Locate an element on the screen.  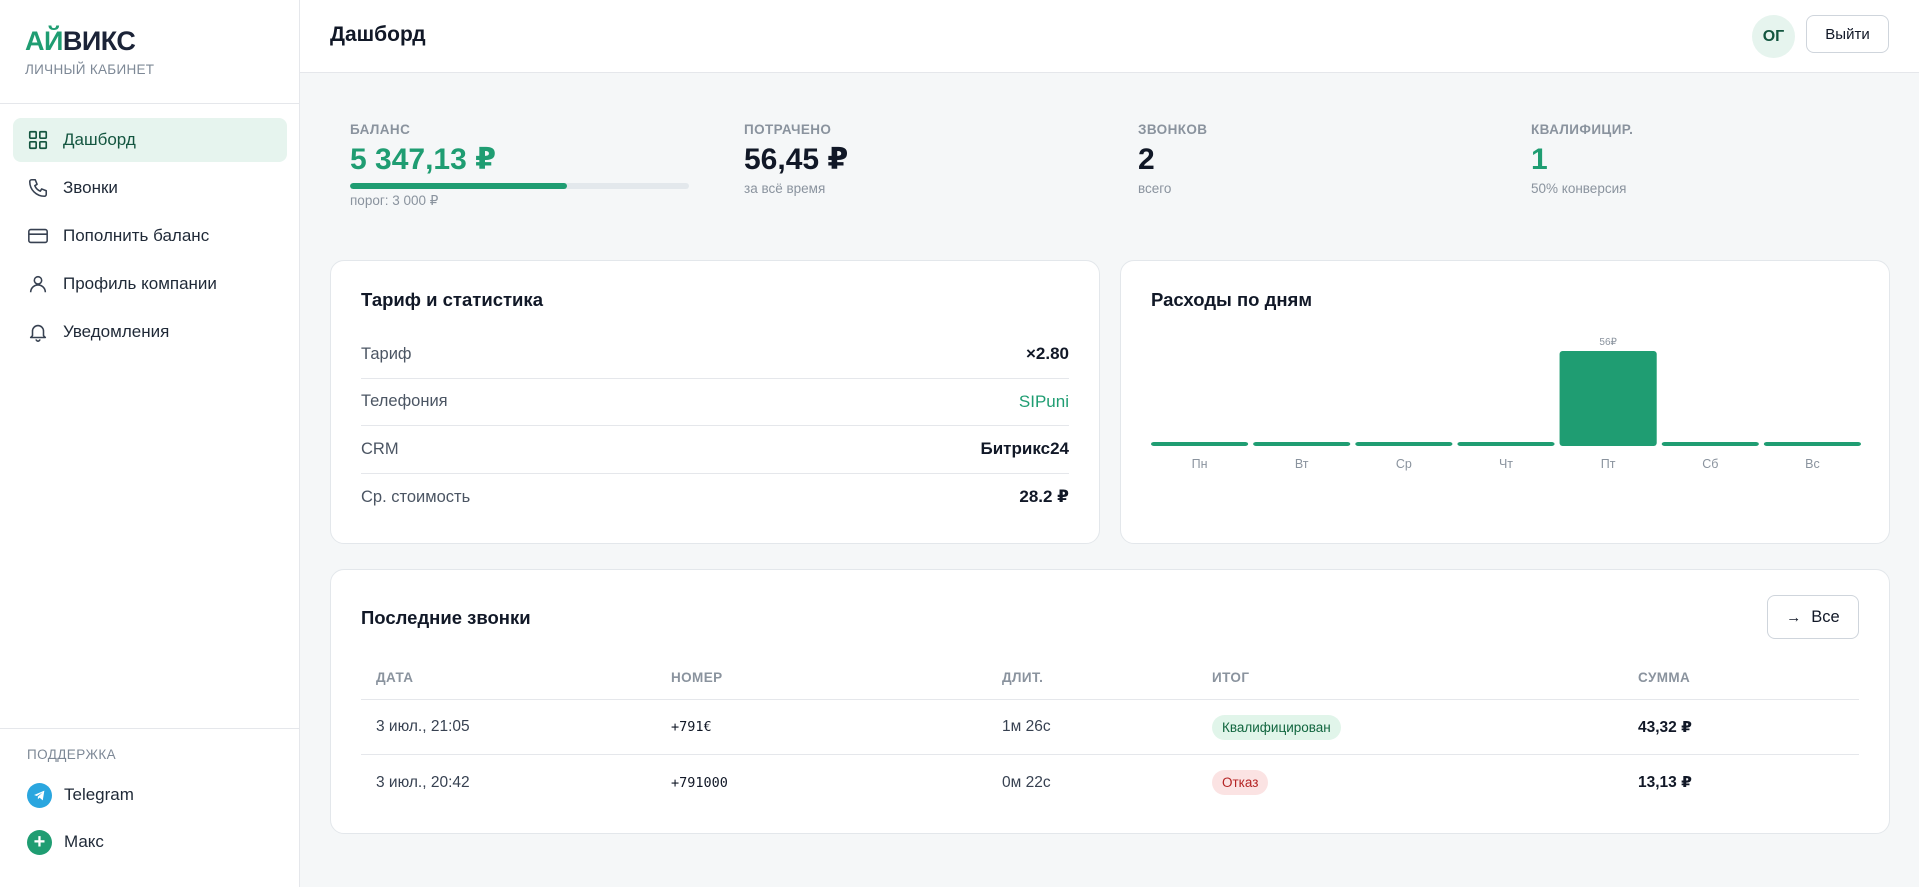
stat-label: ПОТРАЧЕНО is located at coordinates (788, 129).